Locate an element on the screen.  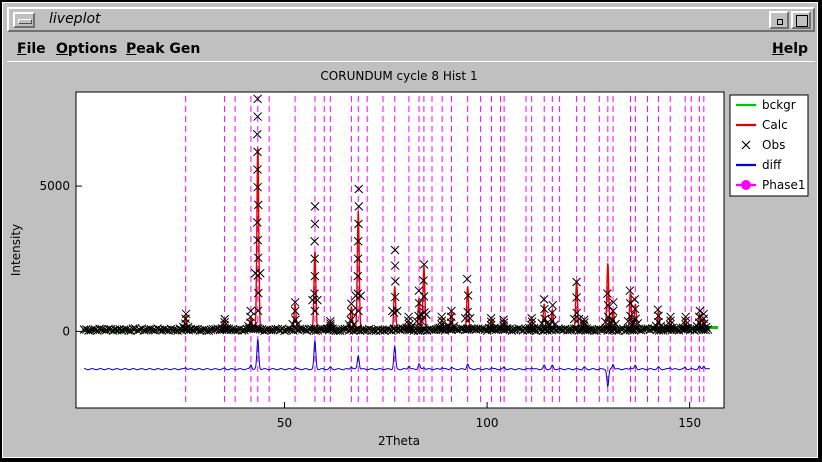
y-axis-label: Intensity is located at coordinates (16, 250).